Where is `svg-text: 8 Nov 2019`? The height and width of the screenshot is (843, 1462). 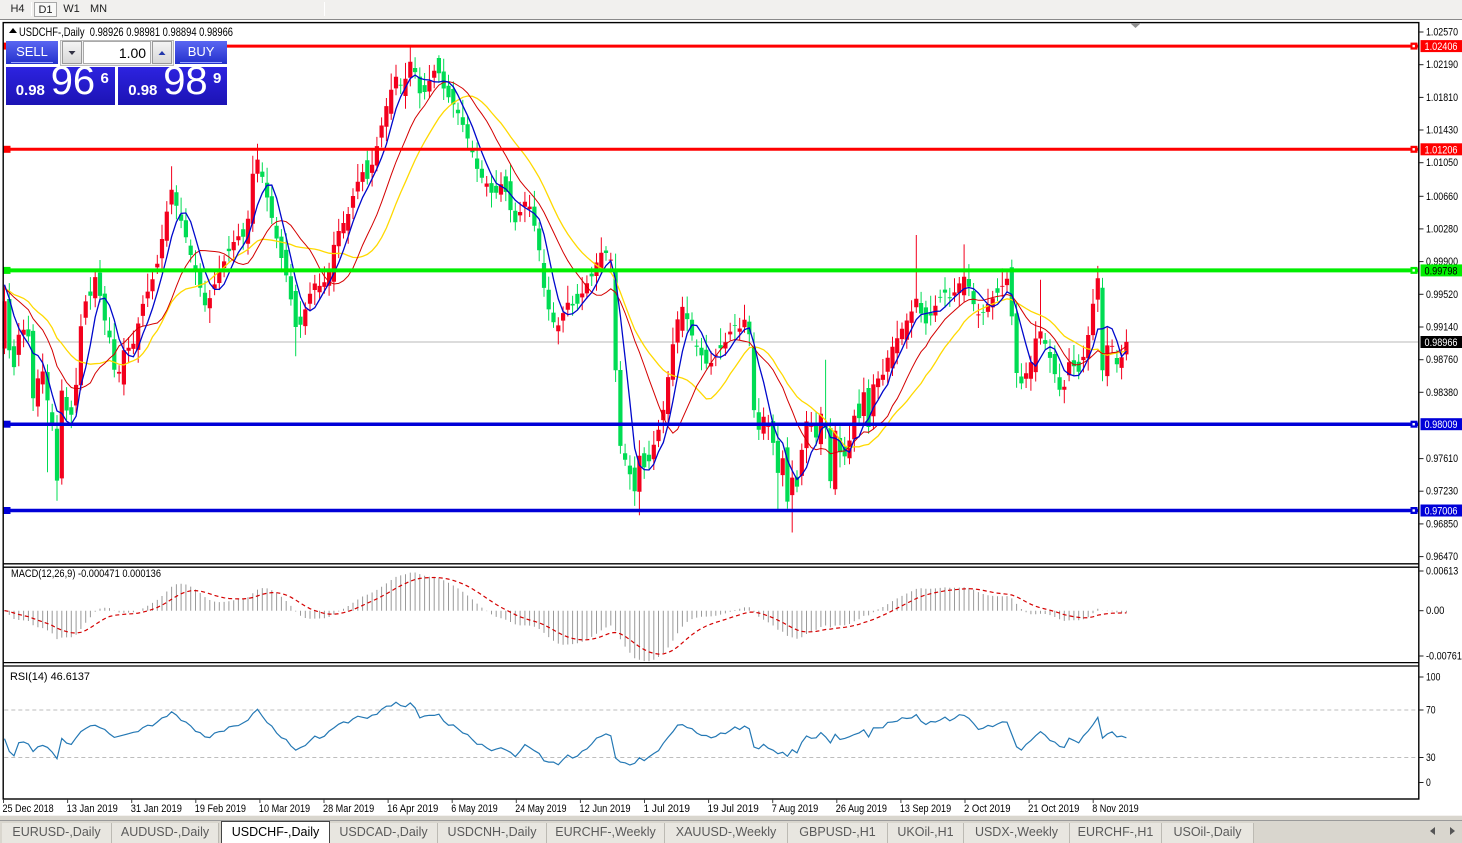
svg-text: 8 Nov 2019 is located at coordinates (1115, 809).